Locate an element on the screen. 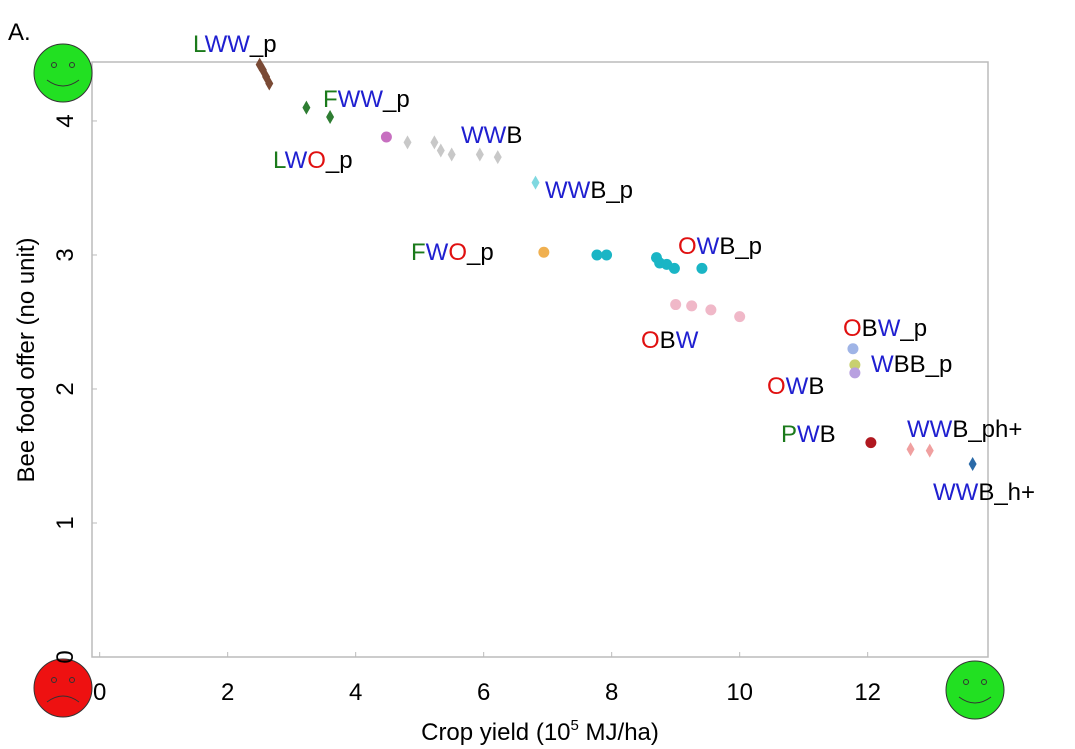 This screenshot has width=1075, height=749. point-annotation: FWW_p is located at coordinates (366, 99).